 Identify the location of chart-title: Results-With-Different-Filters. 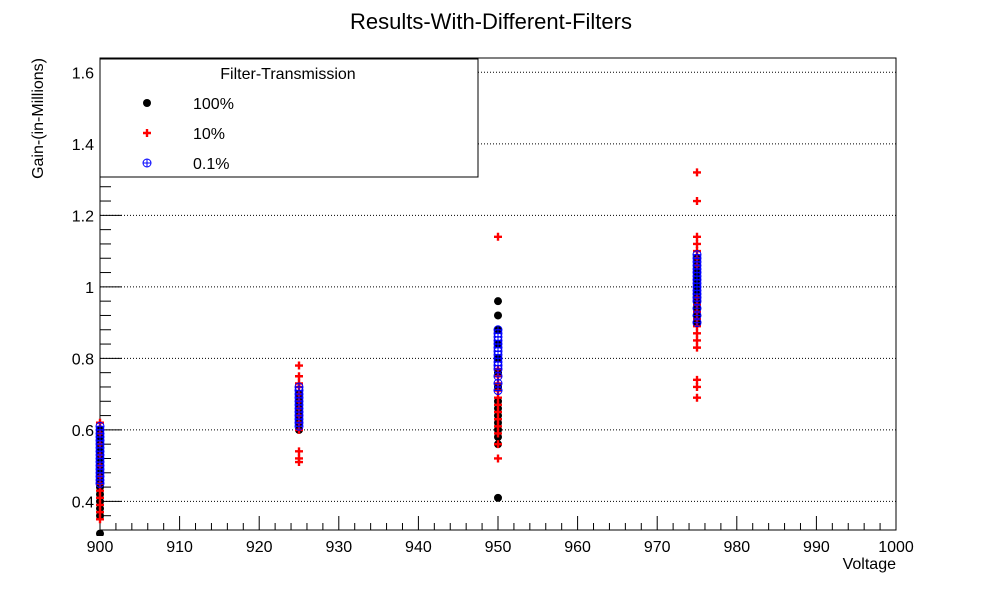
(491, 21).